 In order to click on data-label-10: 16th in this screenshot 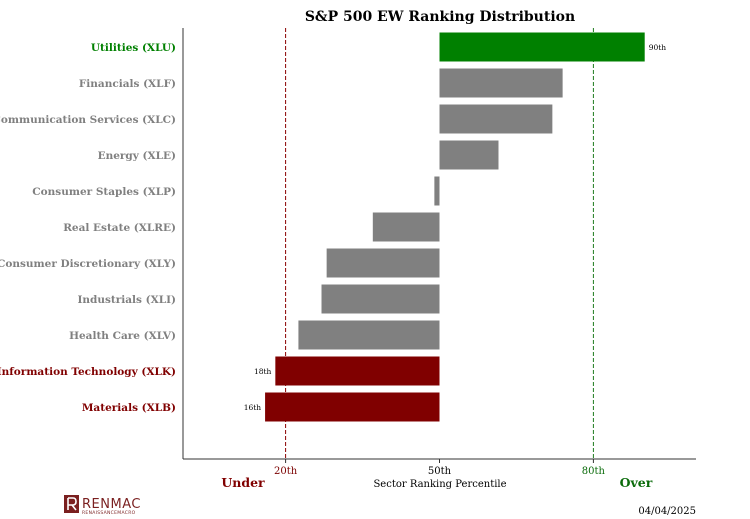, I will do `click(253, 407)`.